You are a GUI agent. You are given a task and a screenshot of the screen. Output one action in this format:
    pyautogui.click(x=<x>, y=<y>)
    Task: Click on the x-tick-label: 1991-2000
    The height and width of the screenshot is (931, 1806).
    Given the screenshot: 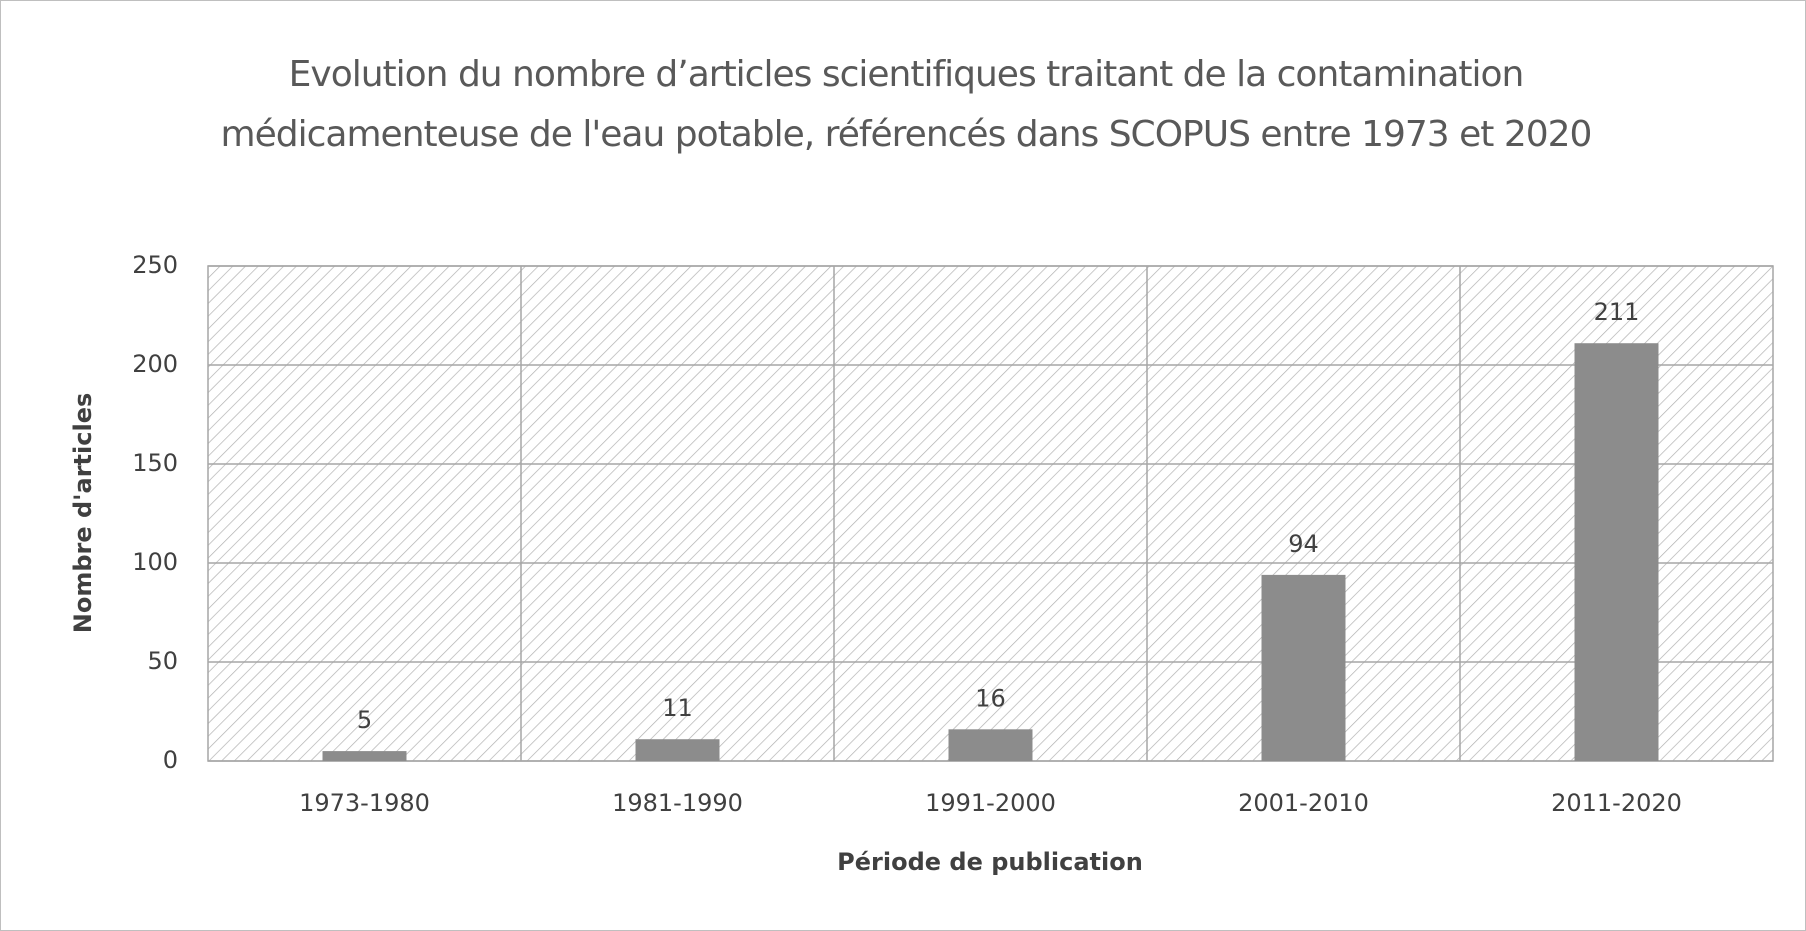 What is the action you would take?
    pyautogui.click(x=990, y=803)
    